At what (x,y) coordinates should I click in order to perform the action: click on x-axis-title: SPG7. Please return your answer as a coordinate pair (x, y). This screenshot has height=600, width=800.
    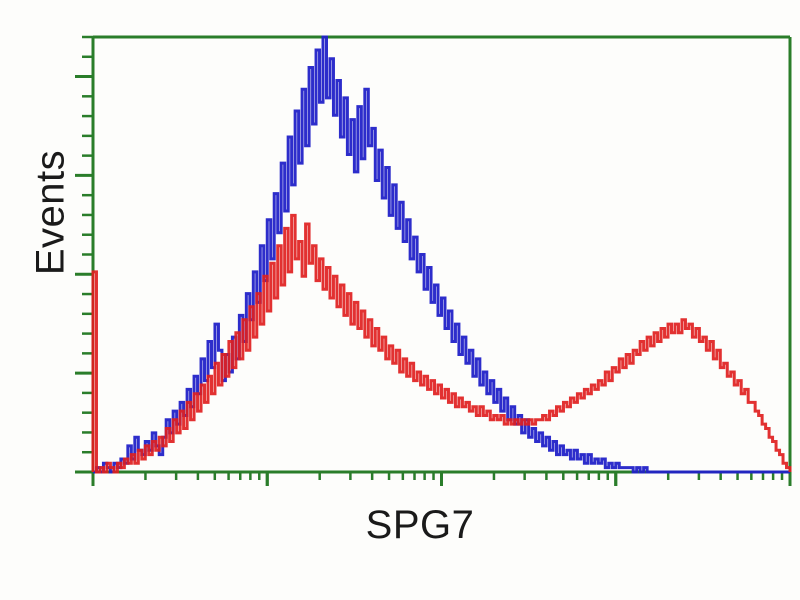
    Looking at the image, I should click on (420, 525).